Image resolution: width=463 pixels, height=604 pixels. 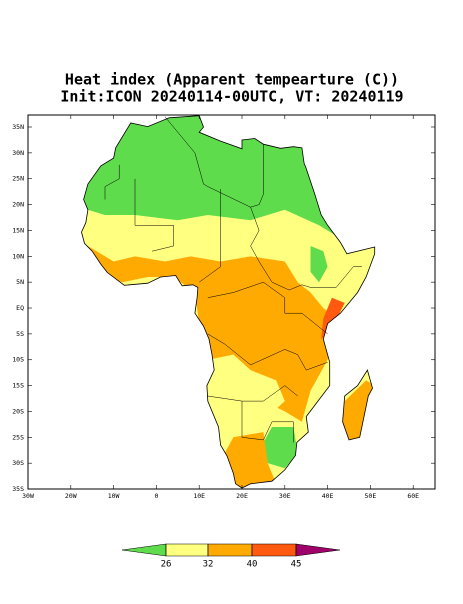 What do you see at coordinates (18, 463) in the screenshot?
I see `lat-label: 30S` at bounding box center [18, 463].